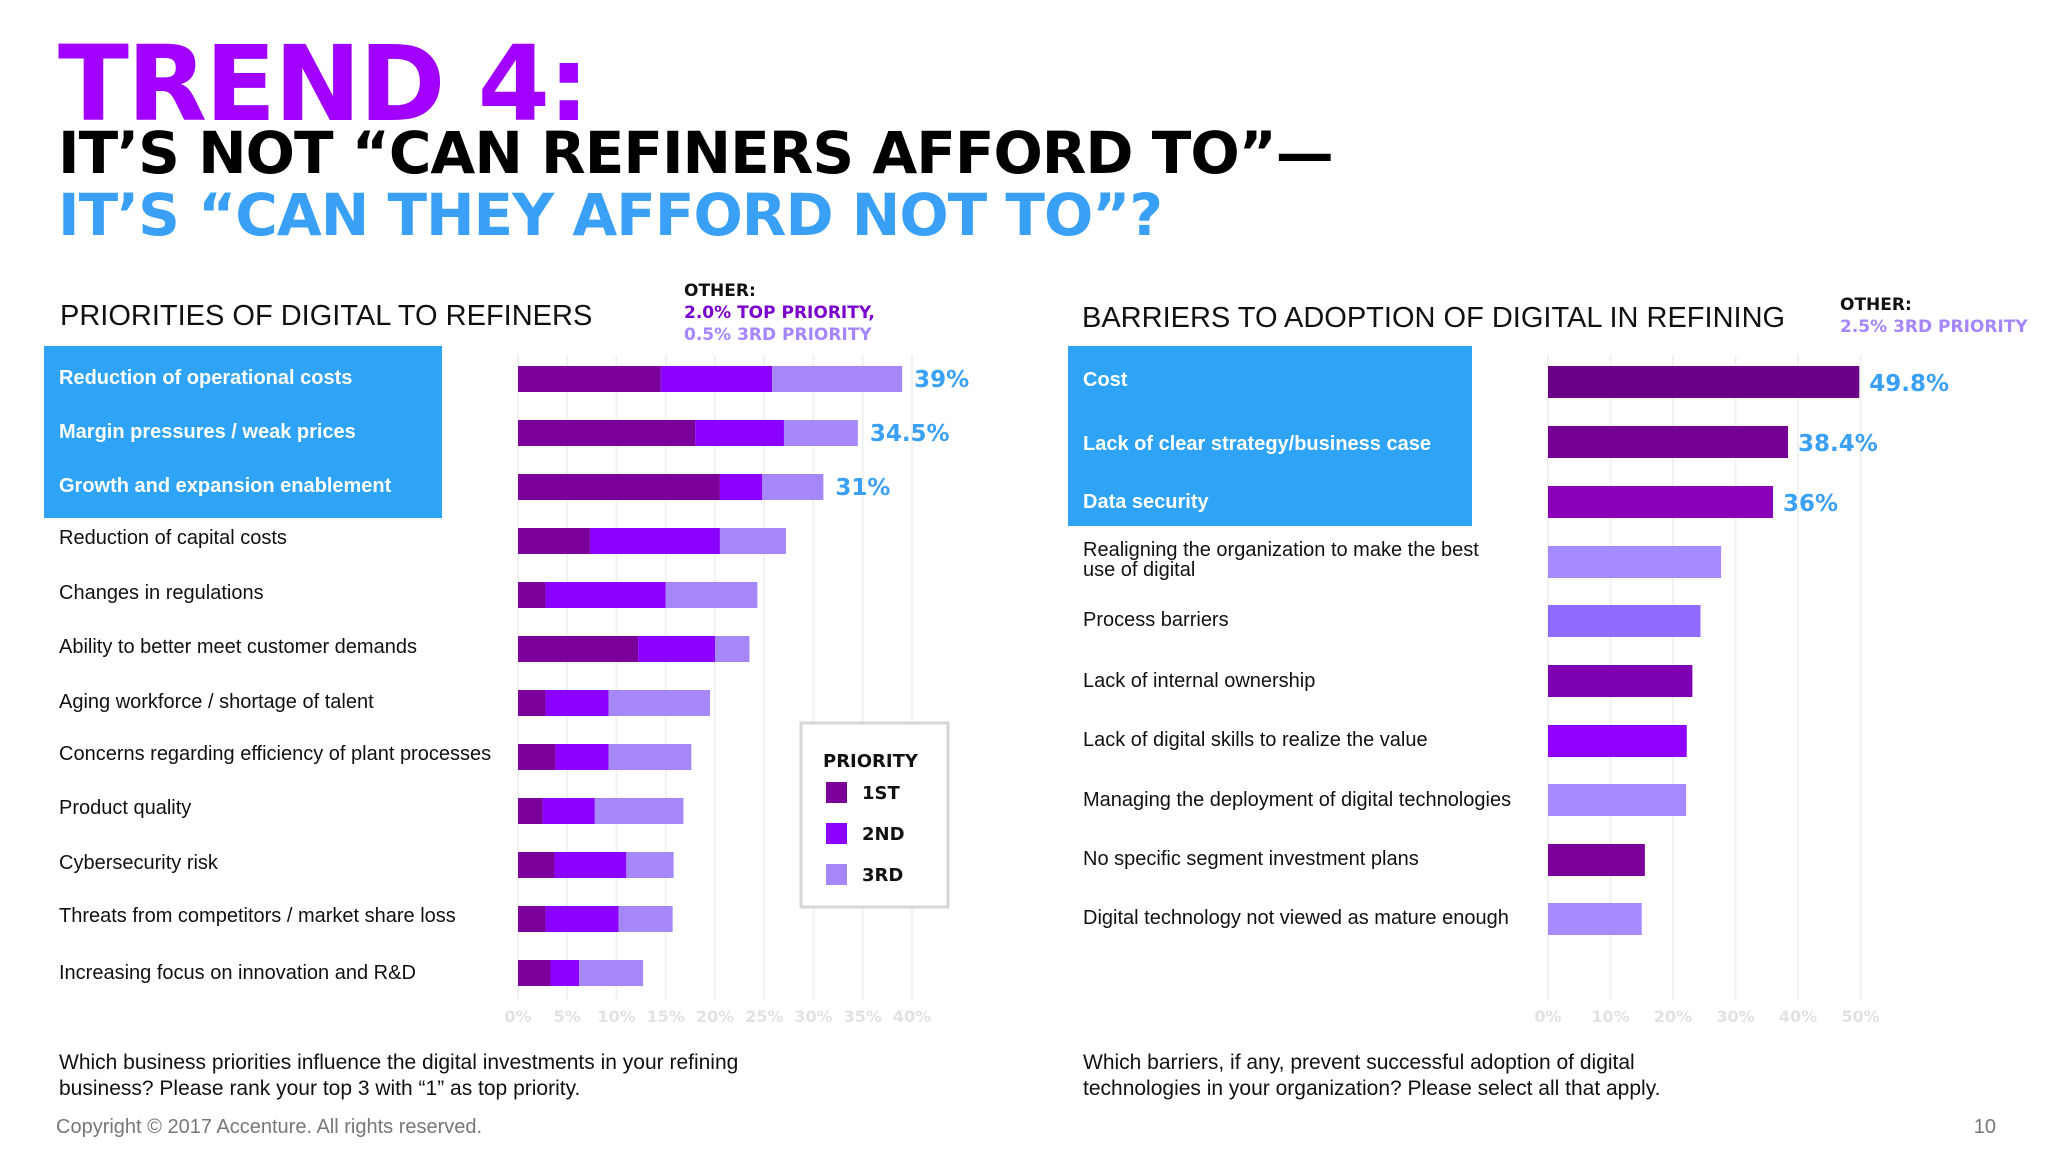  Describe the element at coordinates (1984, 1127) in the screenshot. I see `page-number: 10` at that location.